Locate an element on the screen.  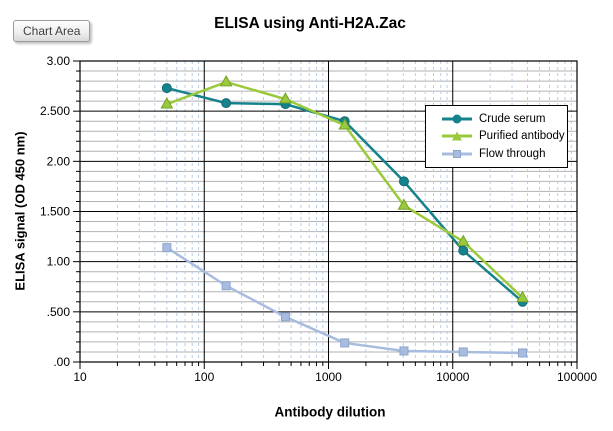
legend-label: Purified antibody is located at coordinates (522, 136).